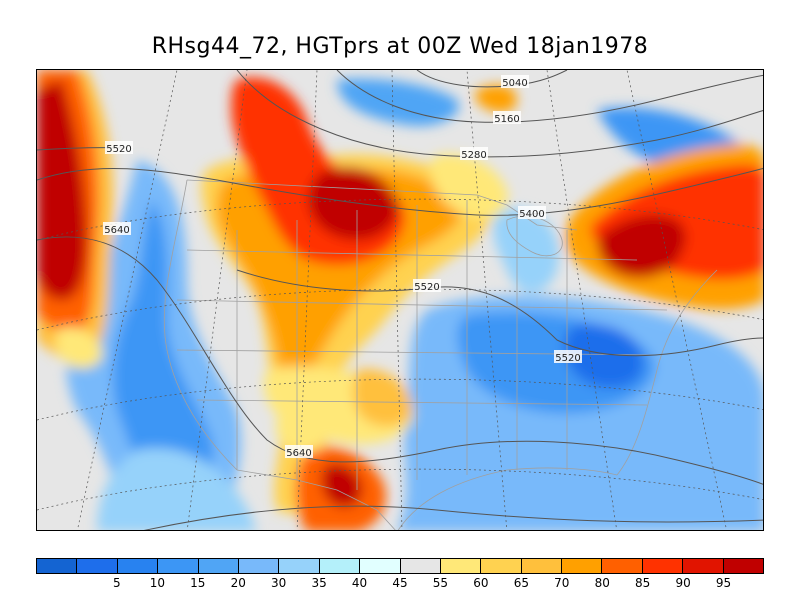  I want to click on rh-region-central-orange-mid, so click(340, 310).